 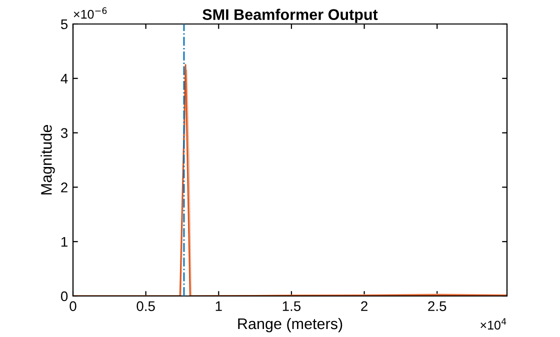 I want to click on y-tick-label: 3, so click(x=64, y=133).